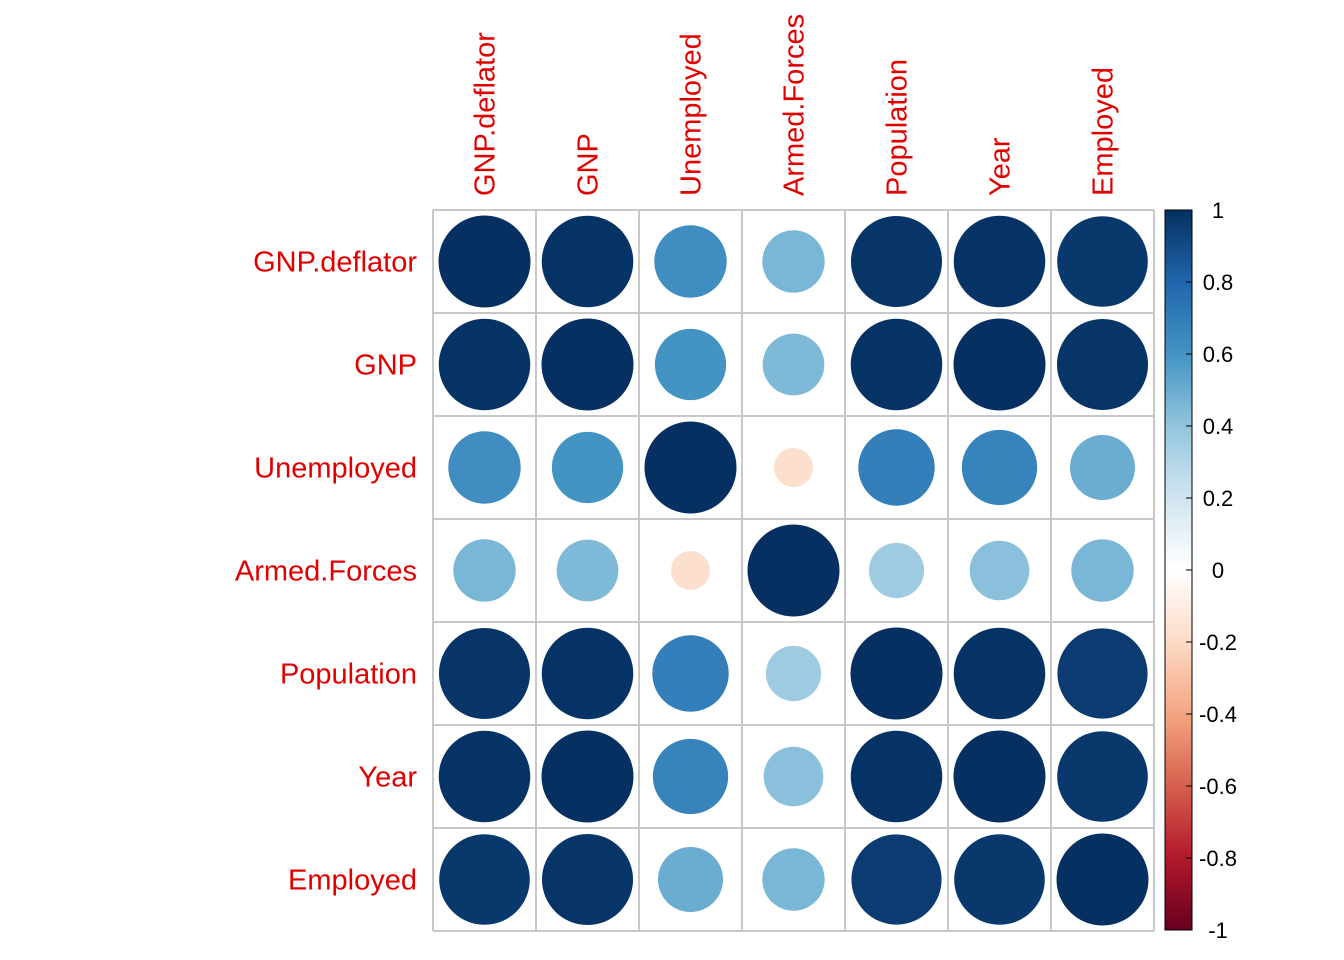 This screenshot has height=960, width=1344. What do you see at coordinates (1218, 426) in the screenshot?
I see `colorbar-tick-label: 0.4` at bounding box center [1218, 426].